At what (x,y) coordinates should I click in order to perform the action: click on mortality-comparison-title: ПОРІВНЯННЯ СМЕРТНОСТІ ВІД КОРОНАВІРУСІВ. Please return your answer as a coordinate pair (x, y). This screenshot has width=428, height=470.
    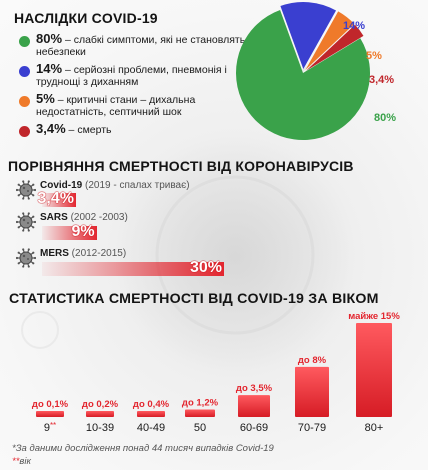
    Looking at the image, I should click on (181, 166).